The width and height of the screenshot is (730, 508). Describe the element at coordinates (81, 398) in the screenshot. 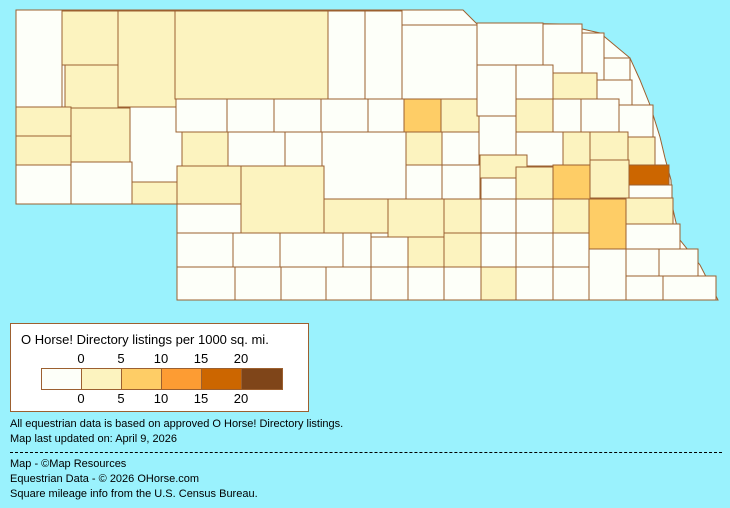

I see `legend-bottom-label: 0` at that location.